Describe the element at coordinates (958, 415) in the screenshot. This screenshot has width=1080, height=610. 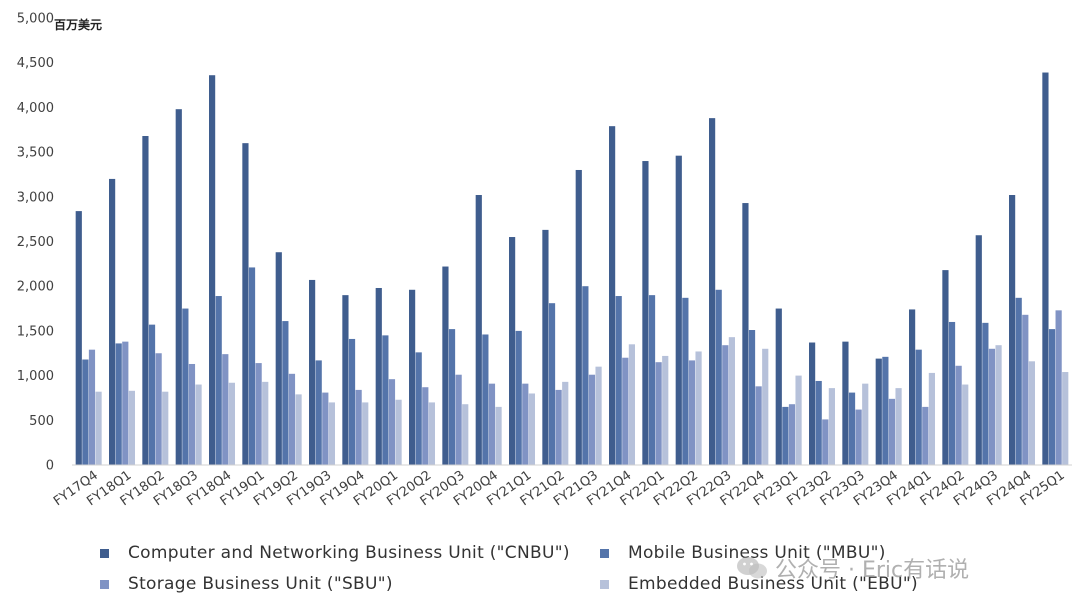
I see `bar-fy24q2-s2` at that location.